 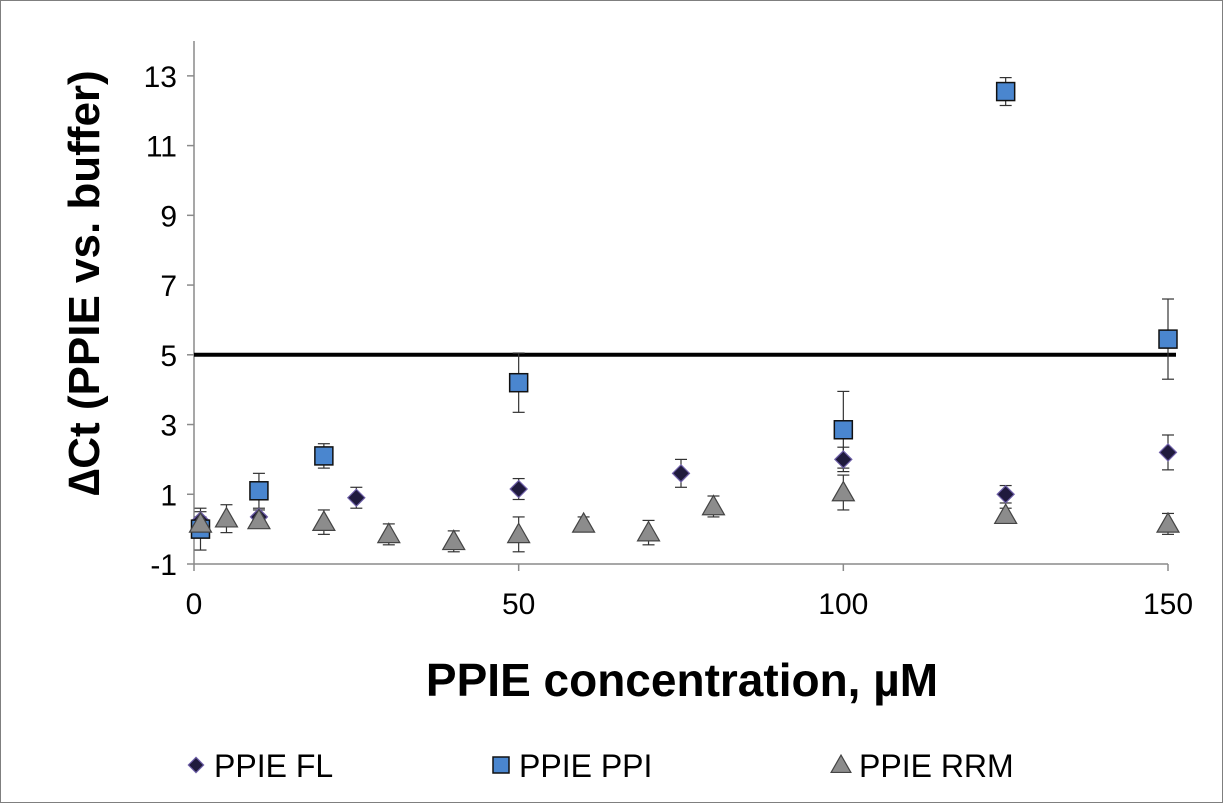 I want to click on y-tick-label: 13, so click(x=160, y=77).